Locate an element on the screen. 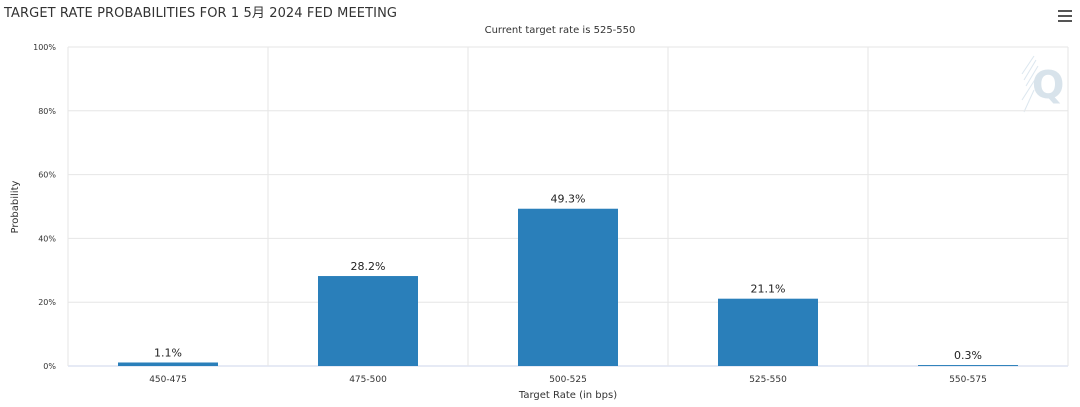 This screenshot has height=407, width=1080. y-tick-label: 20% is located at coordinates (47, 302).